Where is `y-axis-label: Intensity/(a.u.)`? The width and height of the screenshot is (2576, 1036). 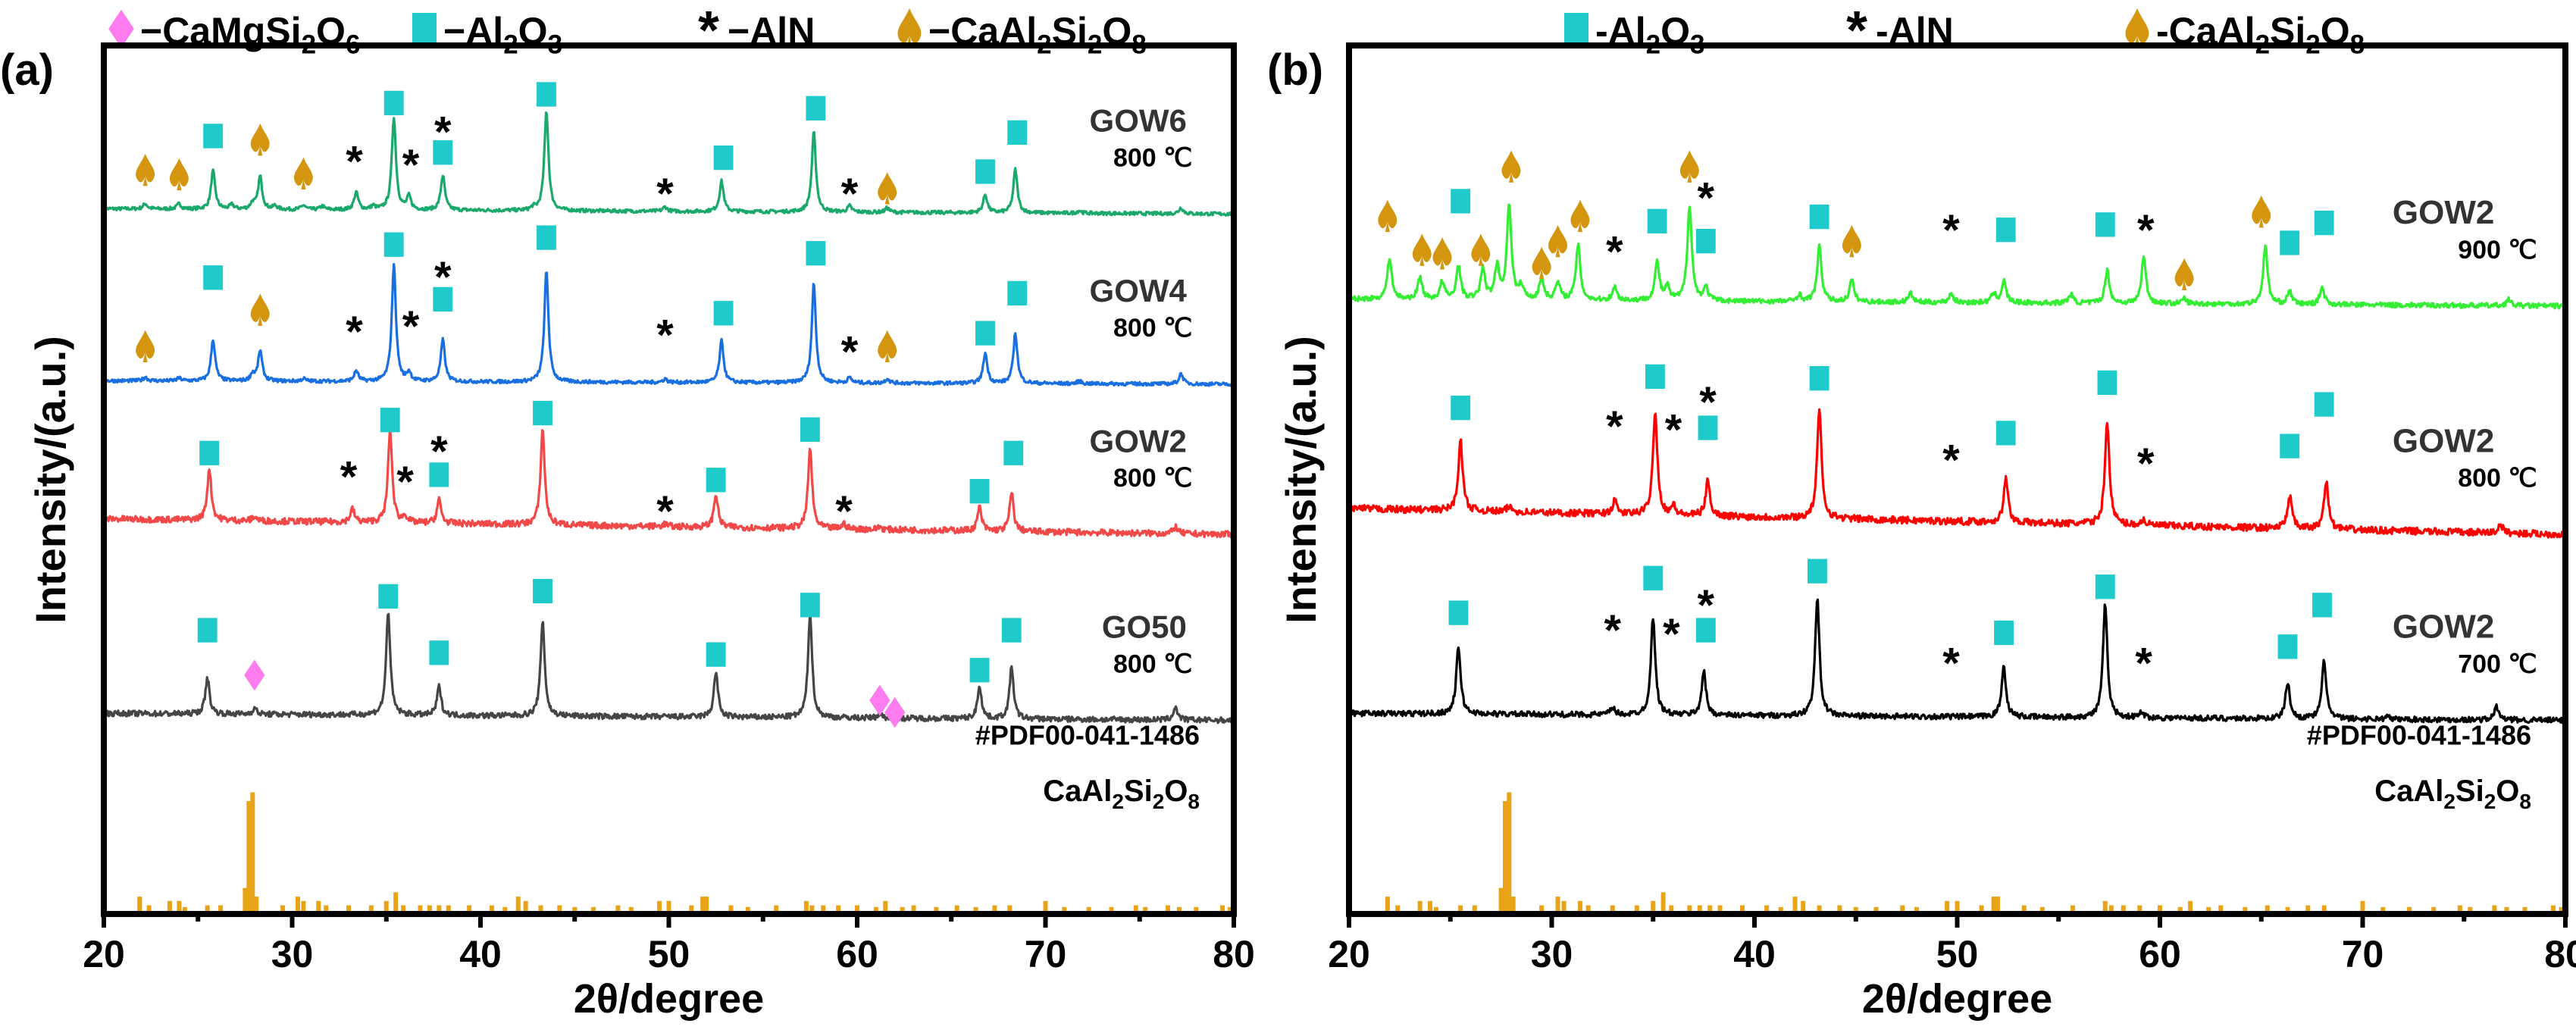 y-axis-label: Intensity/(a.u.) is located at coordinates (1301, 480).